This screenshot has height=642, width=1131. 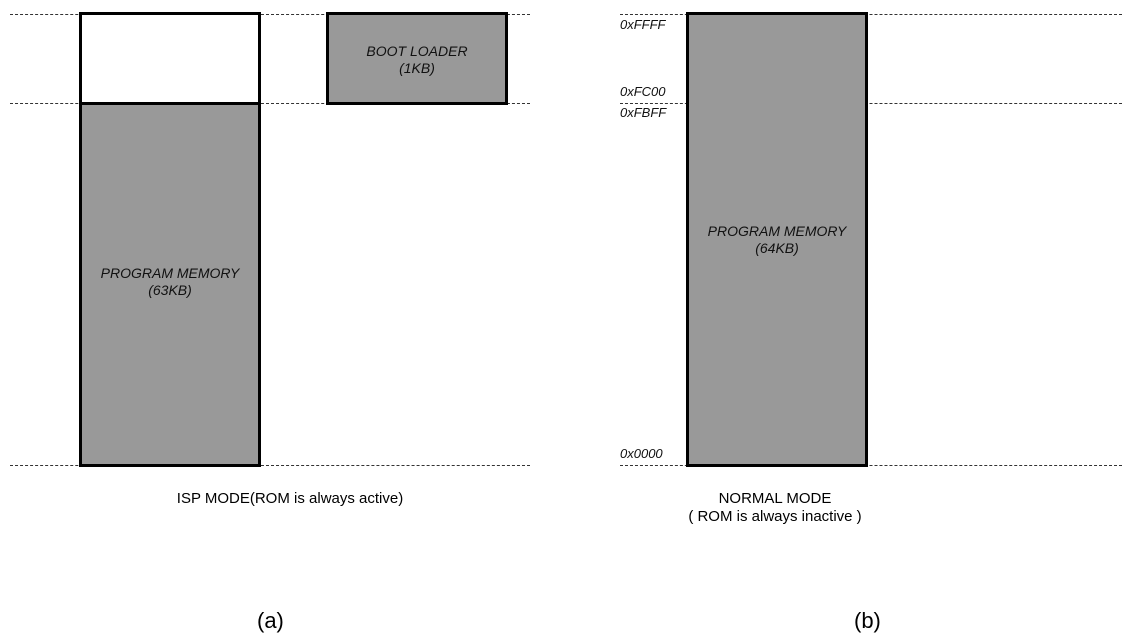 What do you see at coordinates (777, 231) in the screenshot?
I see `normal-program-memory-name: PROGRAM MEMORY` at bounding box center [777, 231].